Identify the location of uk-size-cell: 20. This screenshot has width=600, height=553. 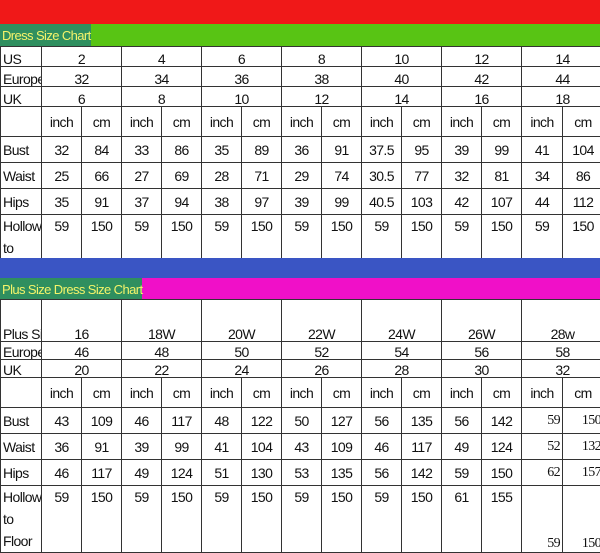
(82, 369).